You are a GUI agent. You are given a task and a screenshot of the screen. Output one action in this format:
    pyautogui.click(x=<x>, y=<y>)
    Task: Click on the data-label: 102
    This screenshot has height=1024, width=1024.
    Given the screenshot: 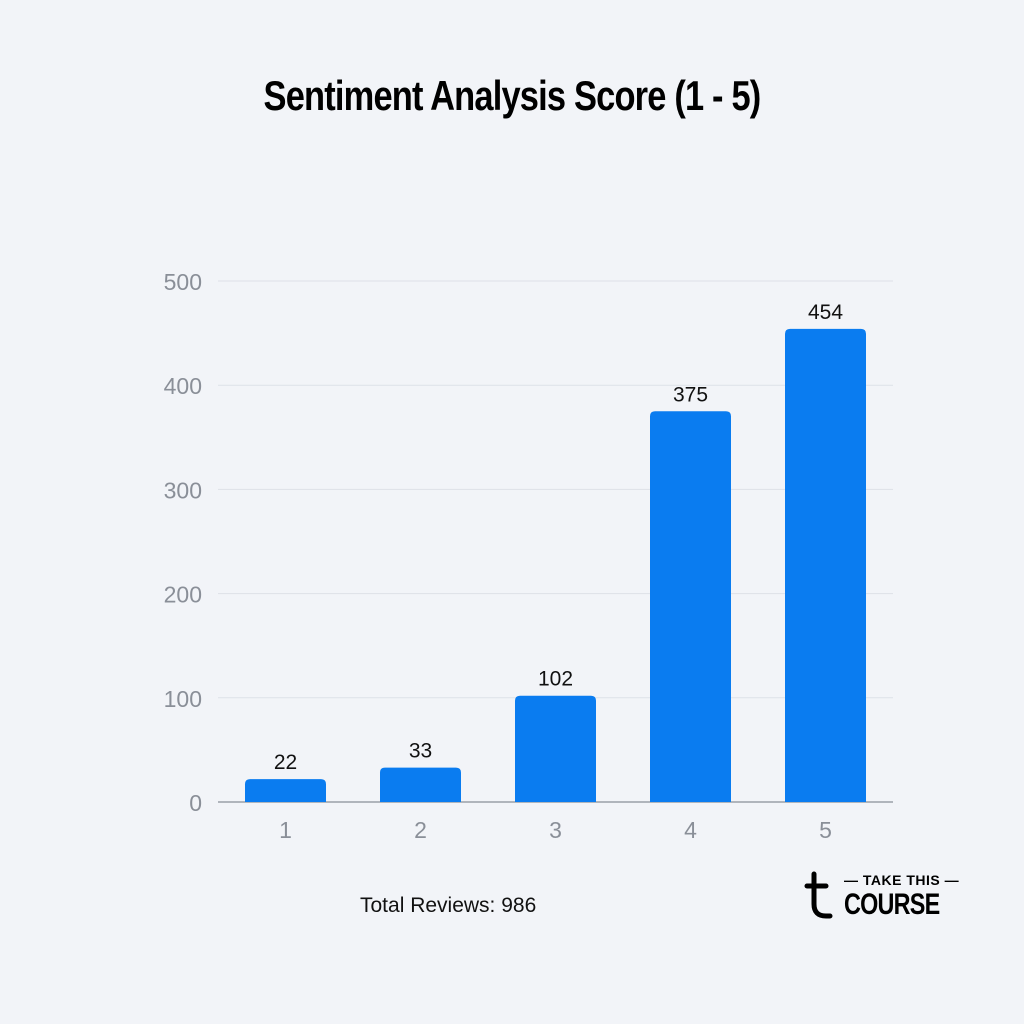 What is the action you would take?
    pyautogui.click(x=555, y=679)
    